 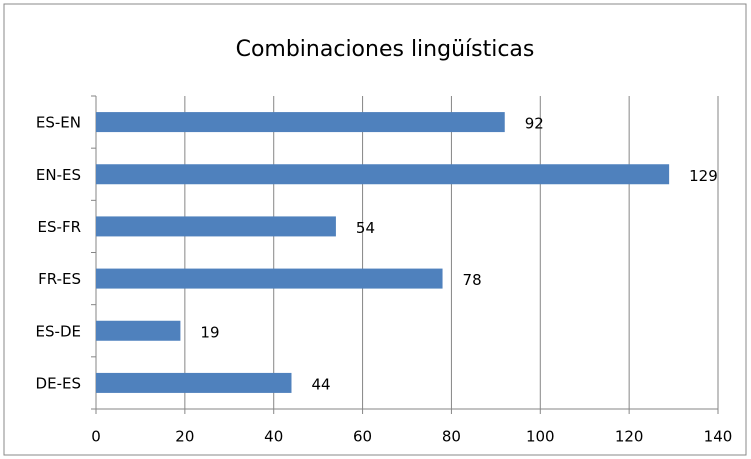 I want to click on x-tick-label: 80, so click(x=451, y=437).